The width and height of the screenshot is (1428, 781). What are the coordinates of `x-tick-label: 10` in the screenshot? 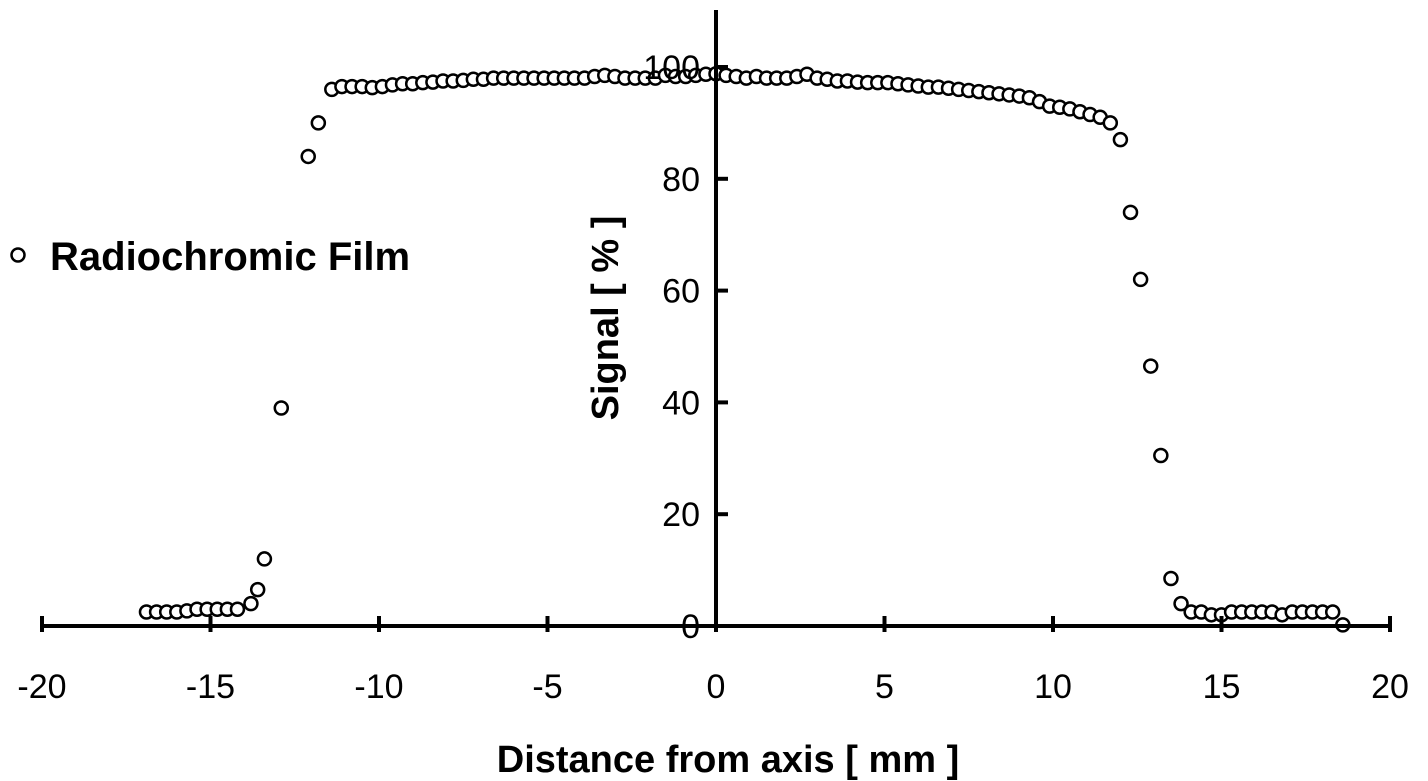 It's located at (1053, 687).